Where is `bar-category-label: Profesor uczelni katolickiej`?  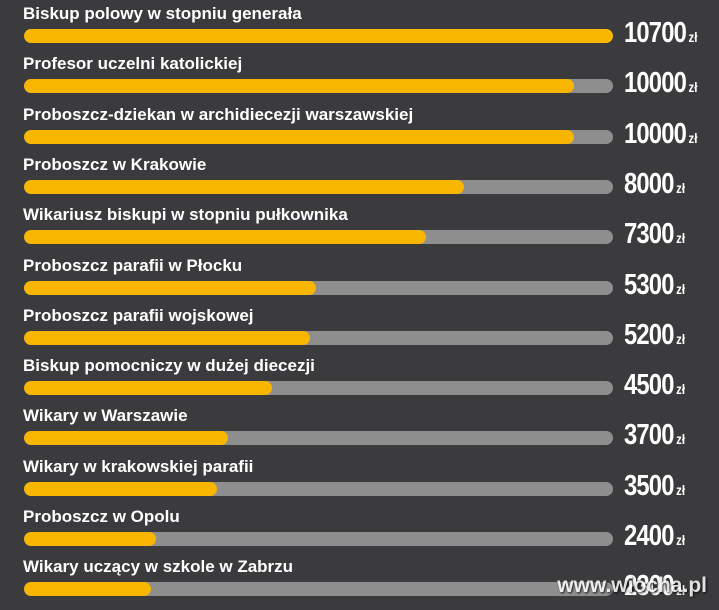 bar-category-label: Profesor uczelni katolickiej is located at coordinates (133, 64).